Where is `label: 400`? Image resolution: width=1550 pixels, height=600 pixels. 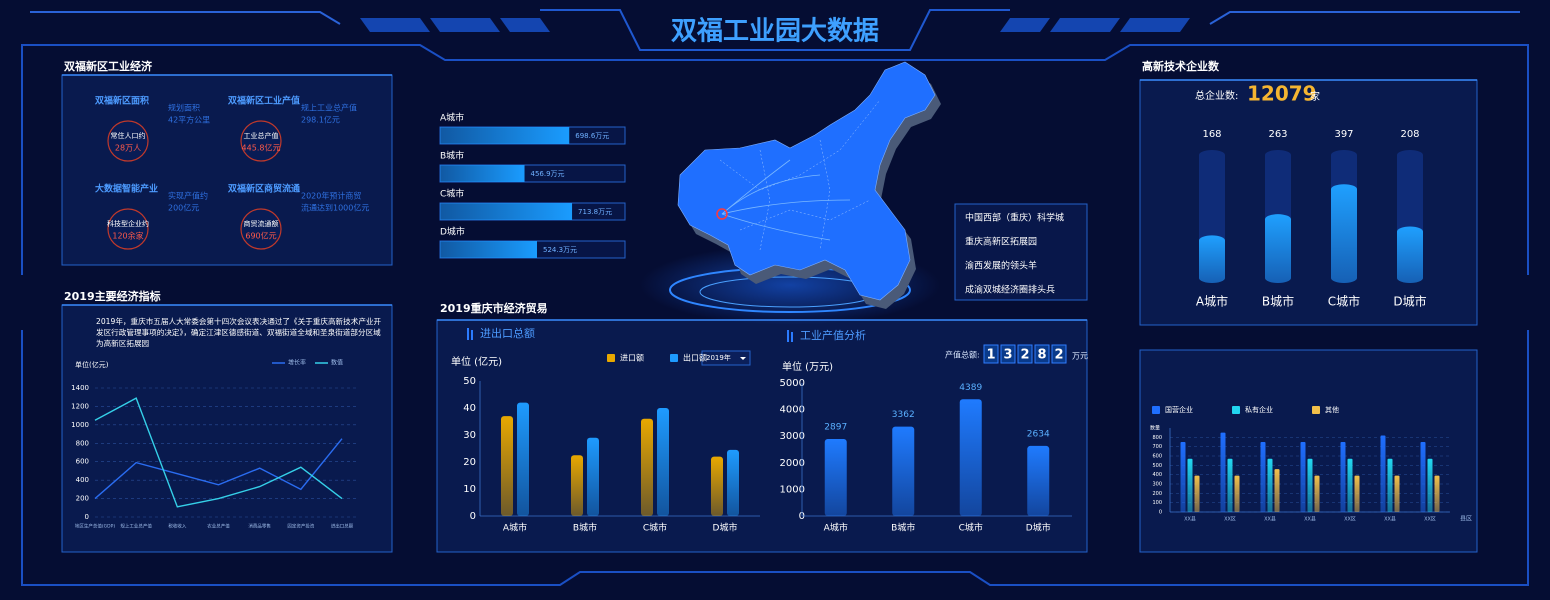
label: 400 is located at coordinates (1157, 475).